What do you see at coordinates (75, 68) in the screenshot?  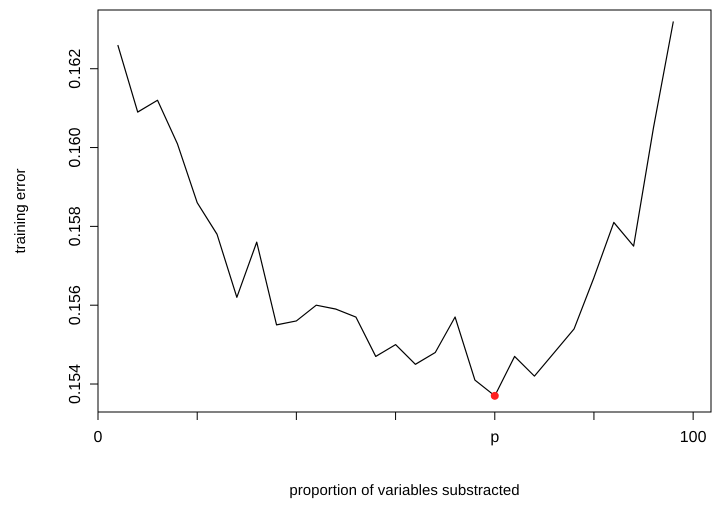 I see `y-tick-label: 0.162` at bounding box center [75, 68].